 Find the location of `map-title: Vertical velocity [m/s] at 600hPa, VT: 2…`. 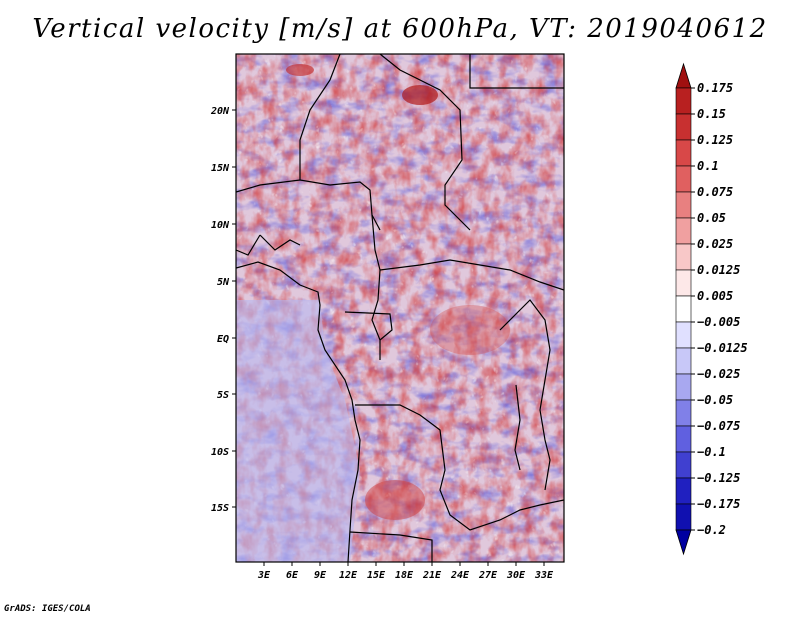

map-title: Vertical velocity [m/s] at 600hPa, VT: 2… is located at coordinates (400, 29).